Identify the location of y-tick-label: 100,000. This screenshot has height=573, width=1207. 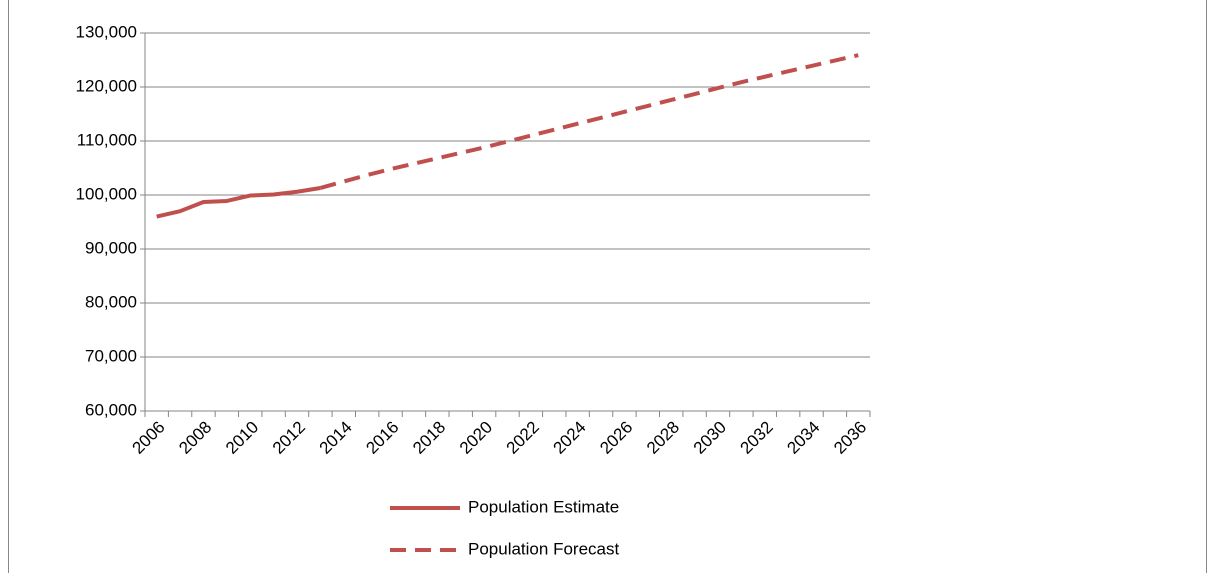
(106, 193).